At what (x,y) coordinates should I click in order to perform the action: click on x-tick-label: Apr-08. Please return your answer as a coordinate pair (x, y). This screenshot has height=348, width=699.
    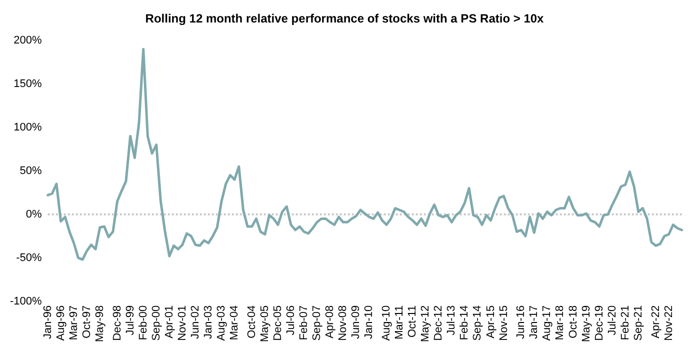
    Looking at the image, I should click on (330, 321).